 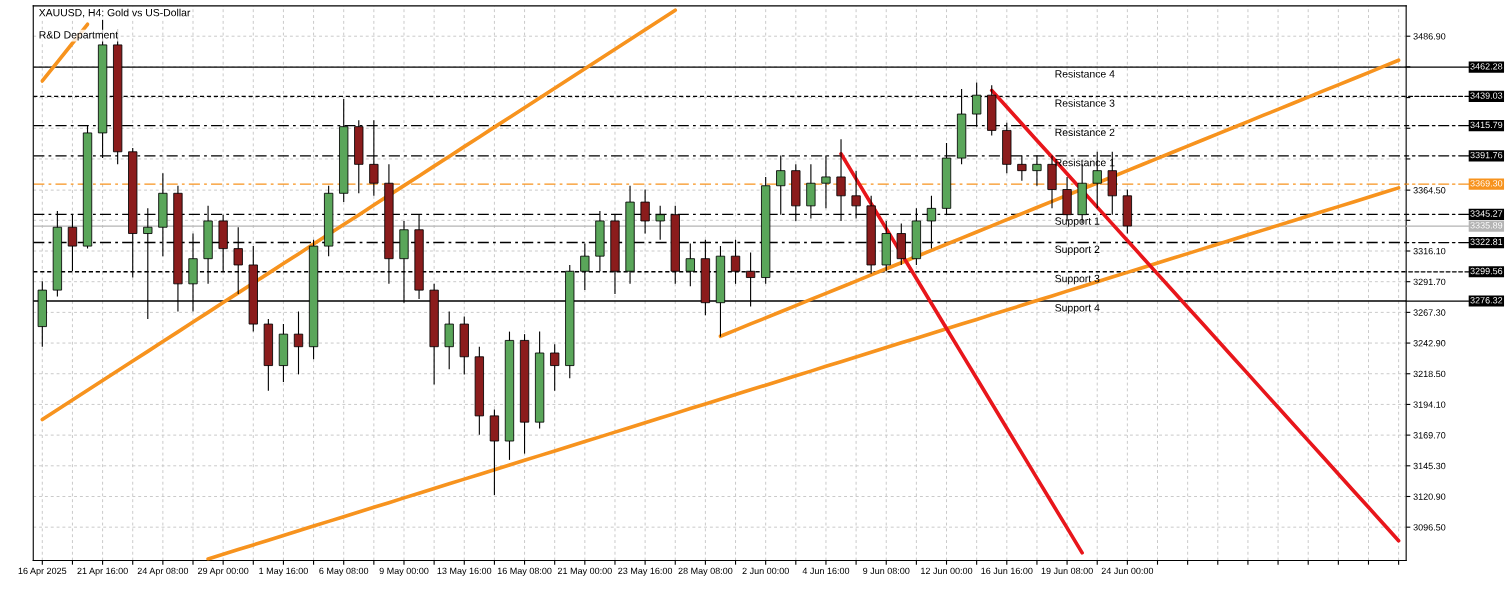 I want to click on x-tick-label: 23 May 16:00, so click(x=645, y=571).